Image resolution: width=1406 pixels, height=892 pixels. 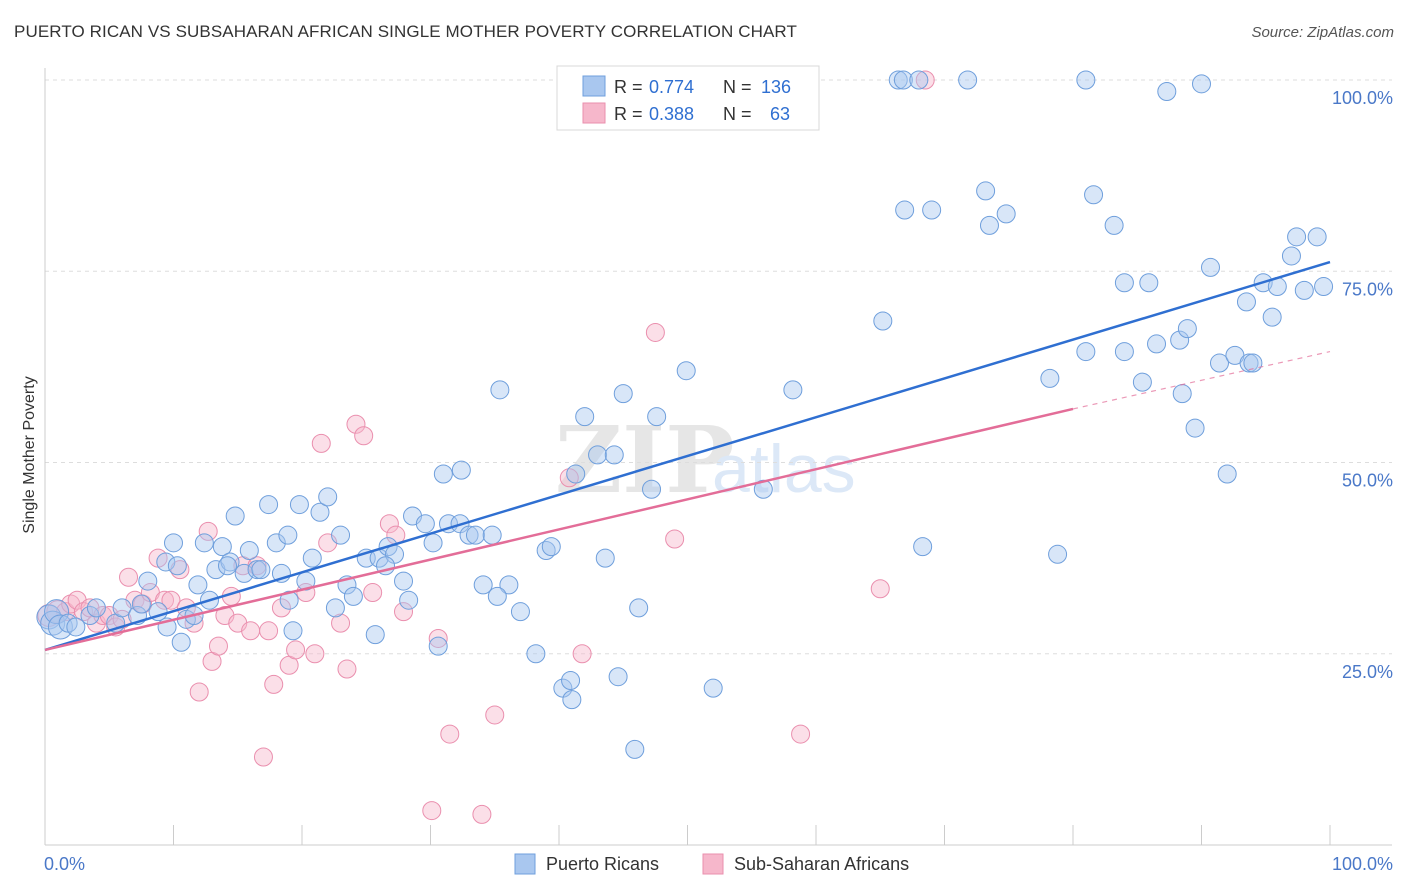 What do you see at coordinates (628, 87) in the screenshot?
I see `legend-r-label-blue: R =` at bounding box center [628, 87].